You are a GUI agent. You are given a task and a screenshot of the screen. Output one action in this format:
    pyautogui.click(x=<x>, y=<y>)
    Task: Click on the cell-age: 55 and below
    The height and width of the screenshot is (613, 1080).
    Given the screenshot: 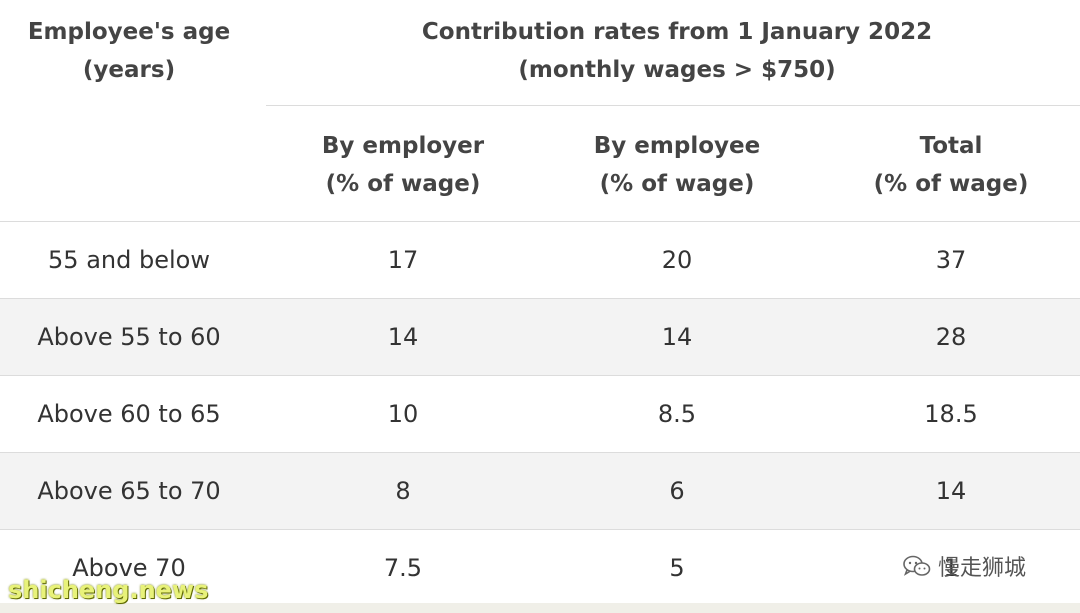 What is the action you would take?
    pyautogui.click(x=129, y=260)
    